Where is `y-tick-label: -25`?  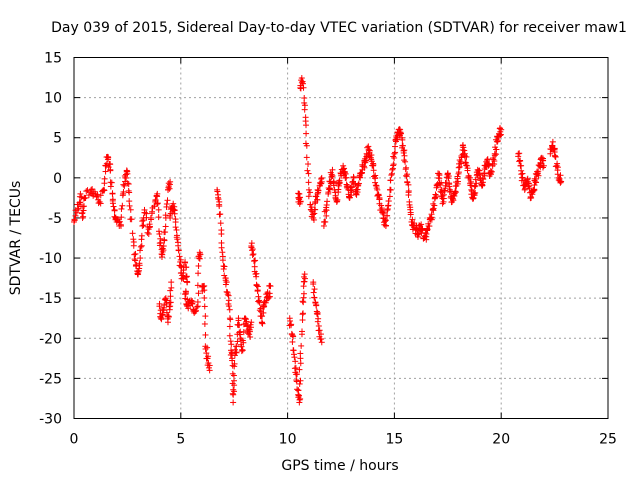
y-tick-label: -25 is located at coordinates (50, 379).